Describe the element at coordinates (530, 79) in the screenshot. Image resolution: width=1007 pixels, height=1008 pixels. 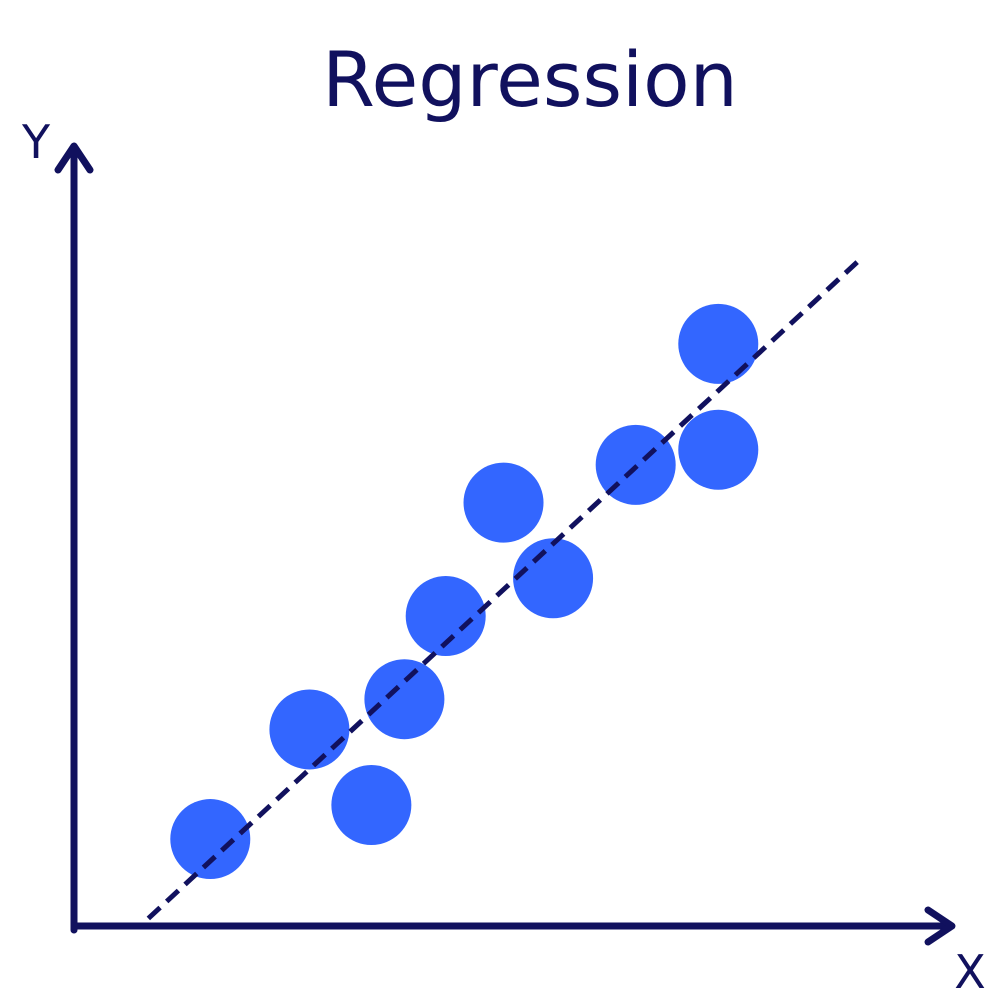
I see `chart-title: Regression` at that location.